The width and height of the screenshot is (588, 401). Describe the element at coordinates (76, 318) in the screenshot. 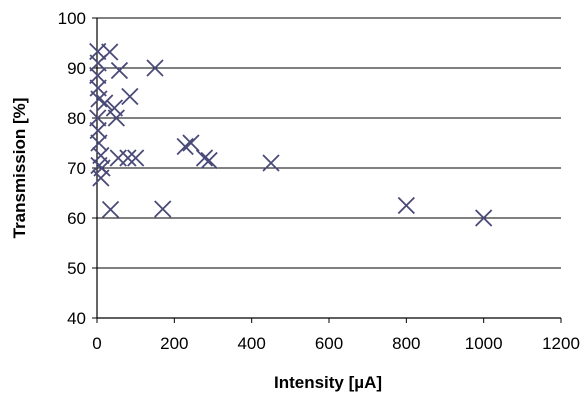

I see `y-tick-label: 40` at that location.